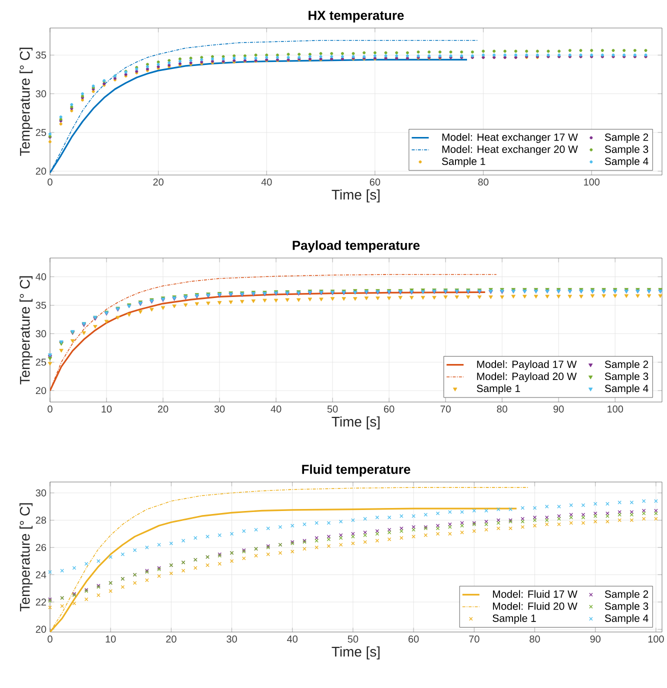 The width and height of the screenshot is (667, 688). I want to click on legend-label: Model: Payload 20 W, so click(527, 377).